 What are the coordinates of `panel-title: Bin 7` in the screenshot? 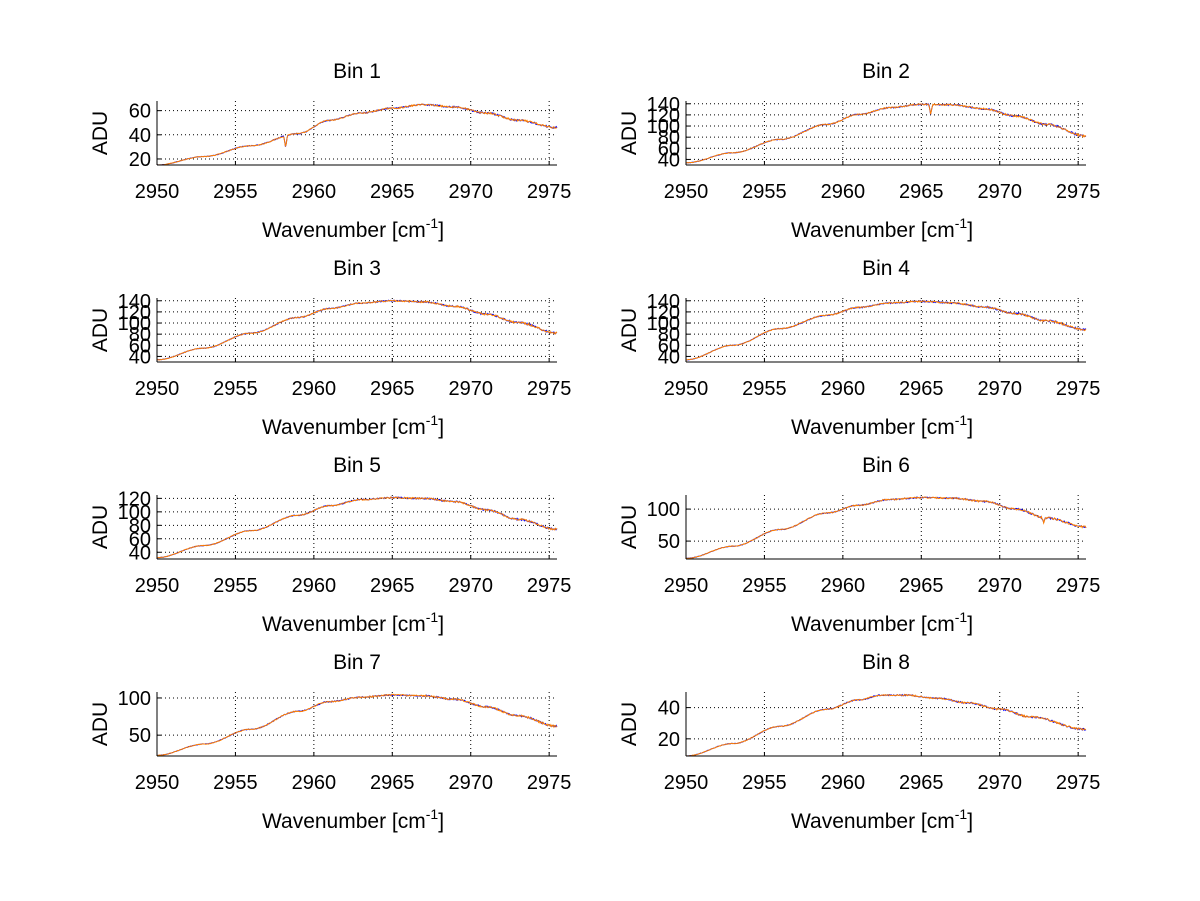 It's located at (357, 662).